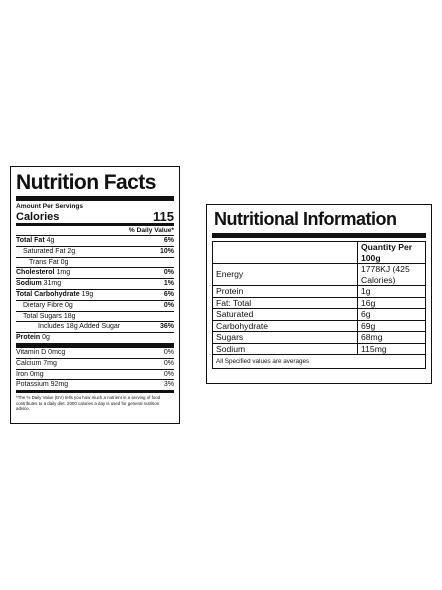  I want to click on nutrient-row-total-sugars: Total Sugars 18g, so click(95, 316).